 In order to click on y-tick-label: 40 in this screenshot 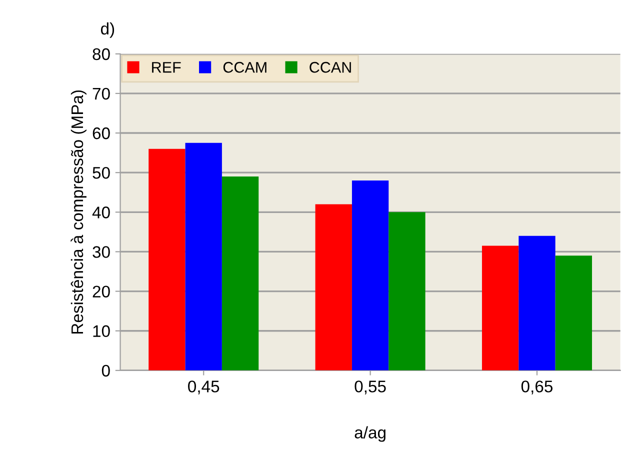, I will do `click(101, 212)`.